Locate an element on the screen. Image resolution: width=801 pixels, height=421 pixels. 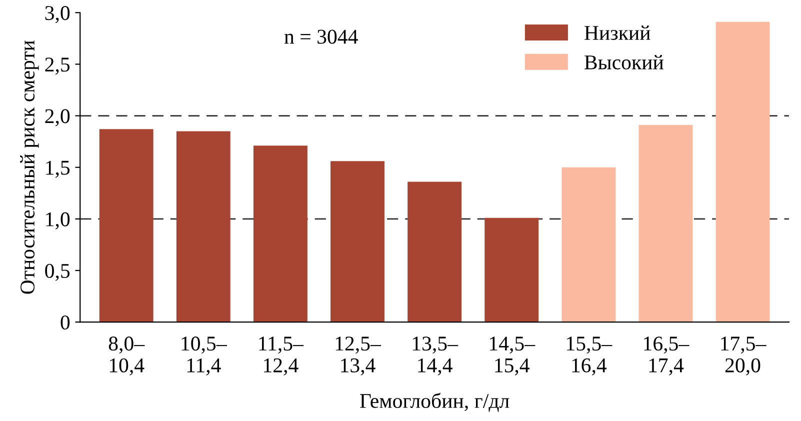
y-tick-label: 1,5 is located at coordinates (58, 169).